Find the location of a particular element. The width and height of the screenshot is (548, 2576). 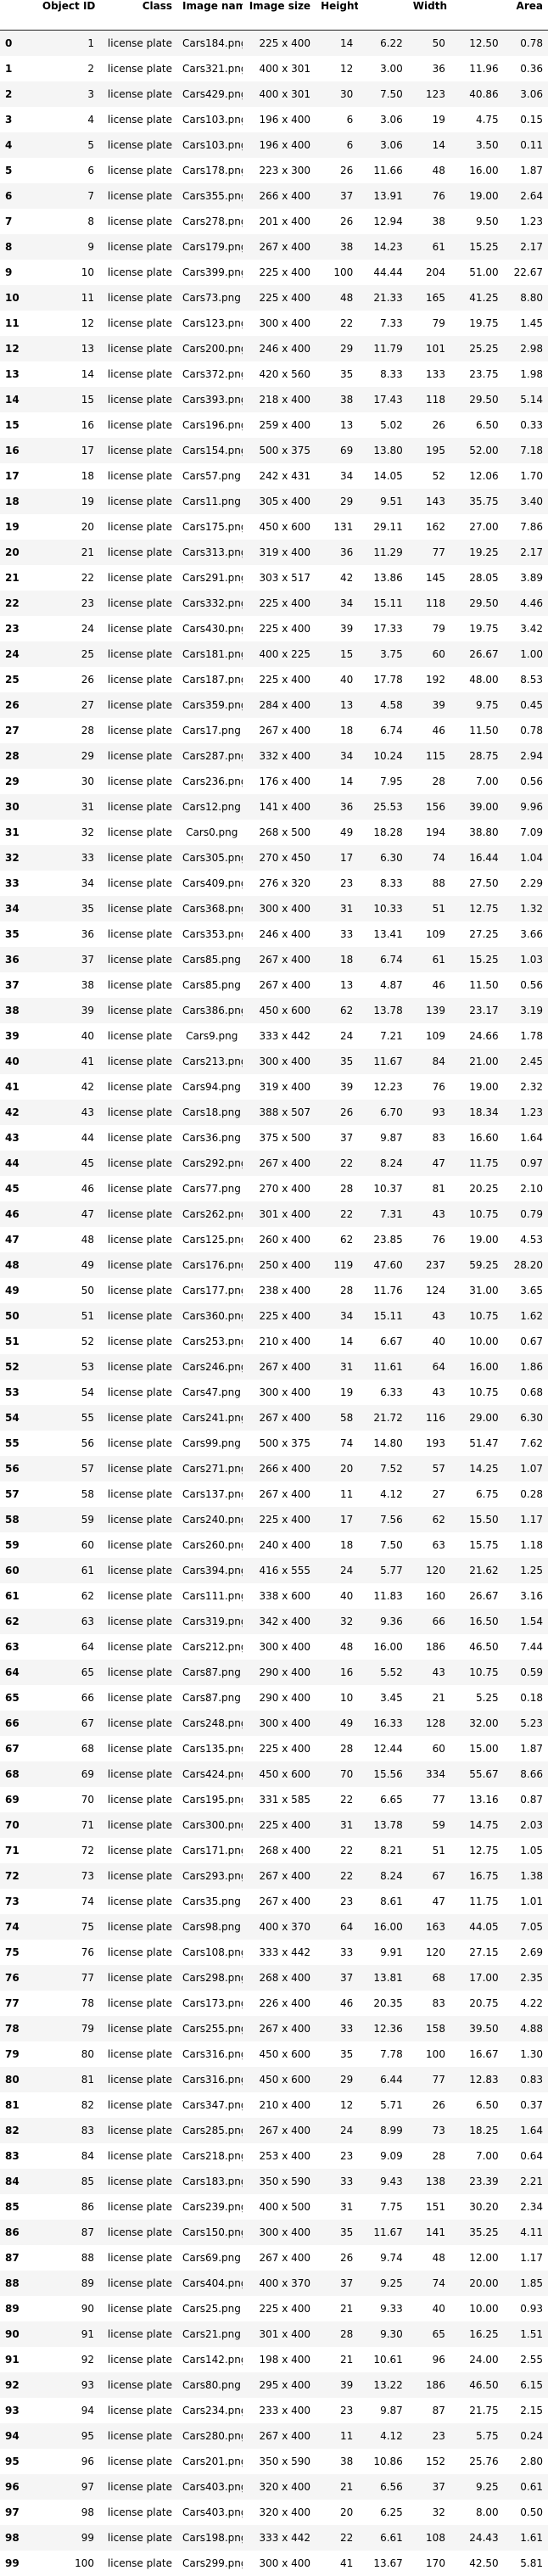

index-header is located at coordinates (18, 15).